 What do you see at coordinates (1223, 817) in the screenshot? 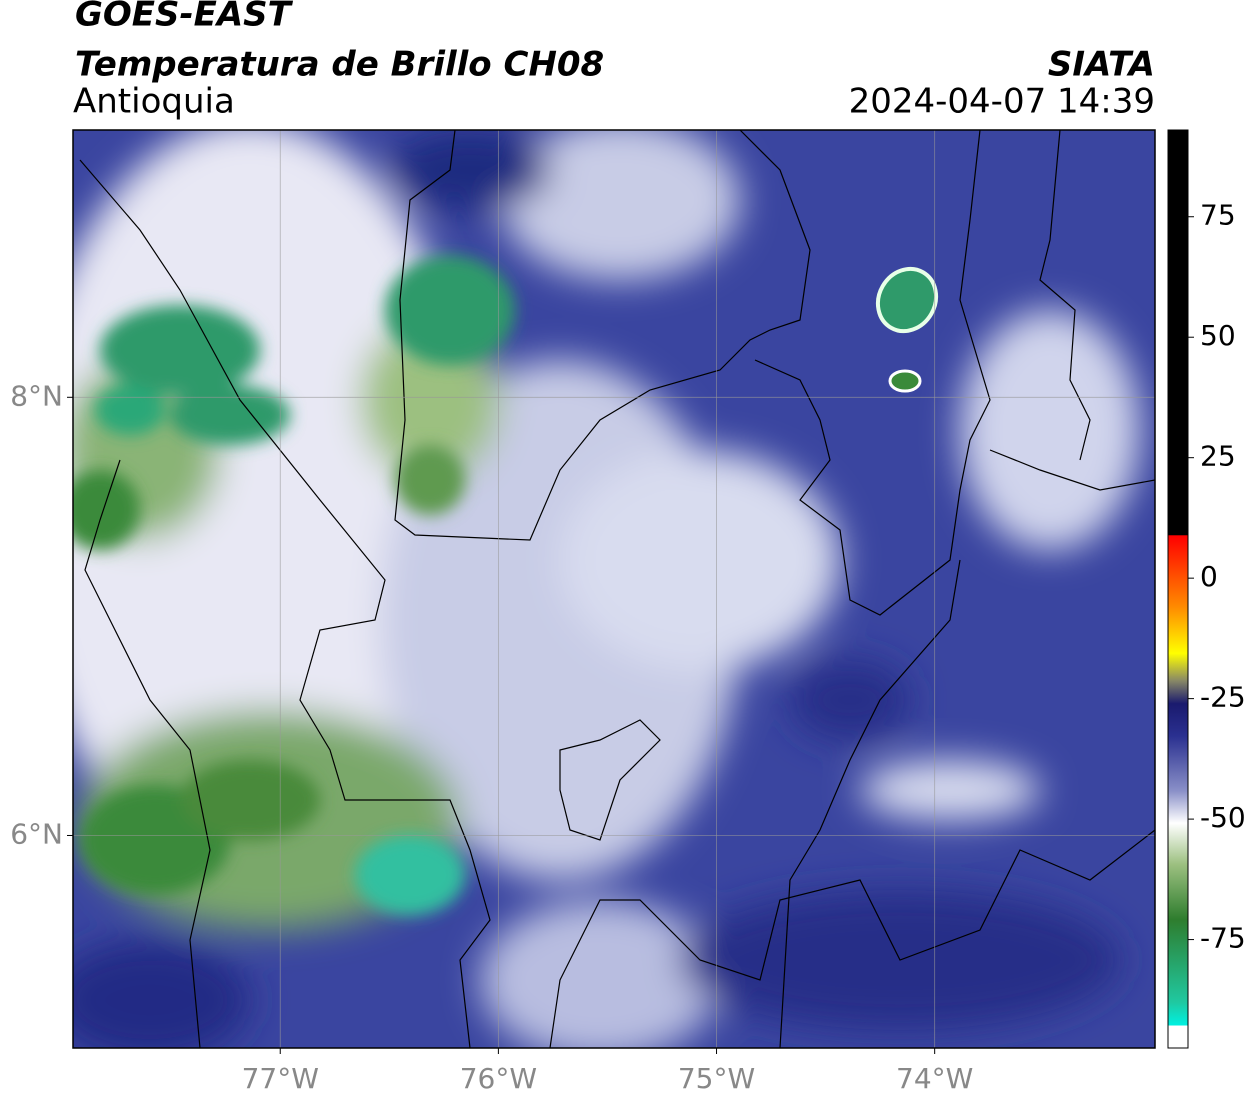
I see `colorbar-tick-label: -50` at bounding box center [1223, 817].